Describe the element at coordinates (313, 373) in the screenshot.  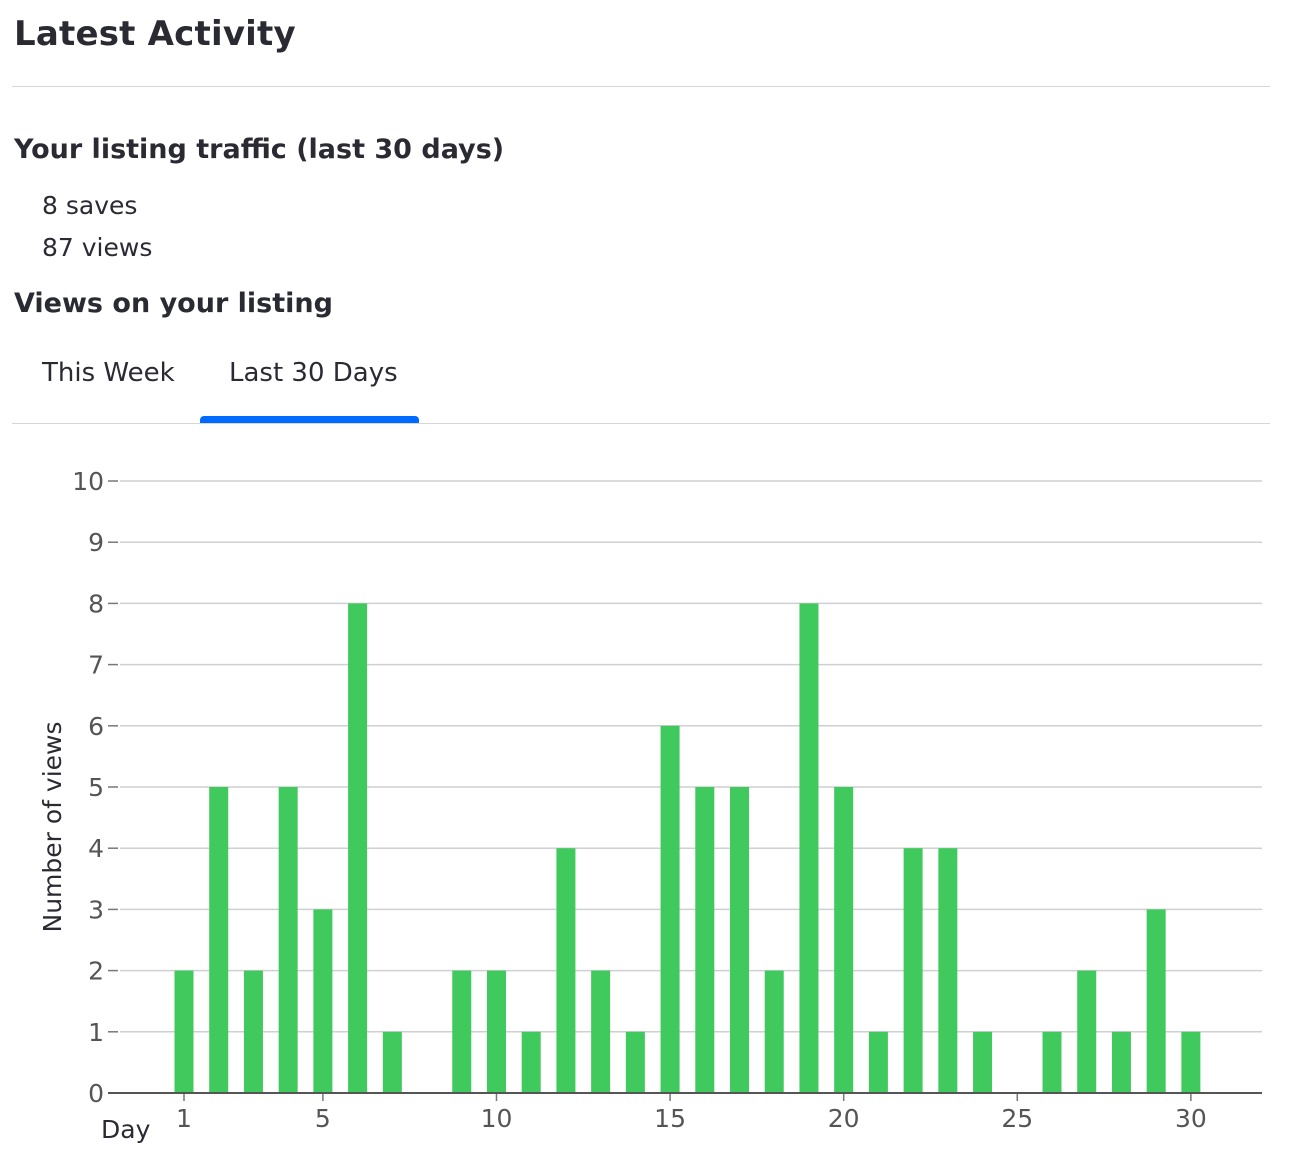
I see `tab-last-30-days: Last 30 Days` at that location.